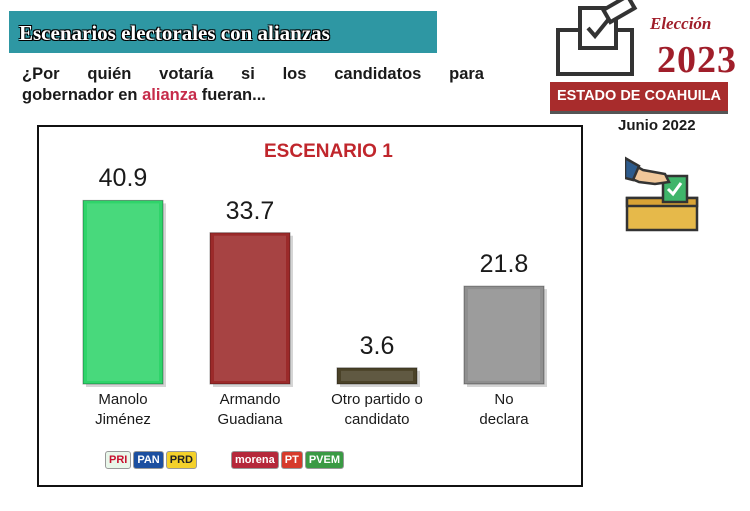 This screenshot has height=511, width=750. Describe the element at coordinates (697, 60) in the screenshot. I see `logo-year: 2023` at that location.